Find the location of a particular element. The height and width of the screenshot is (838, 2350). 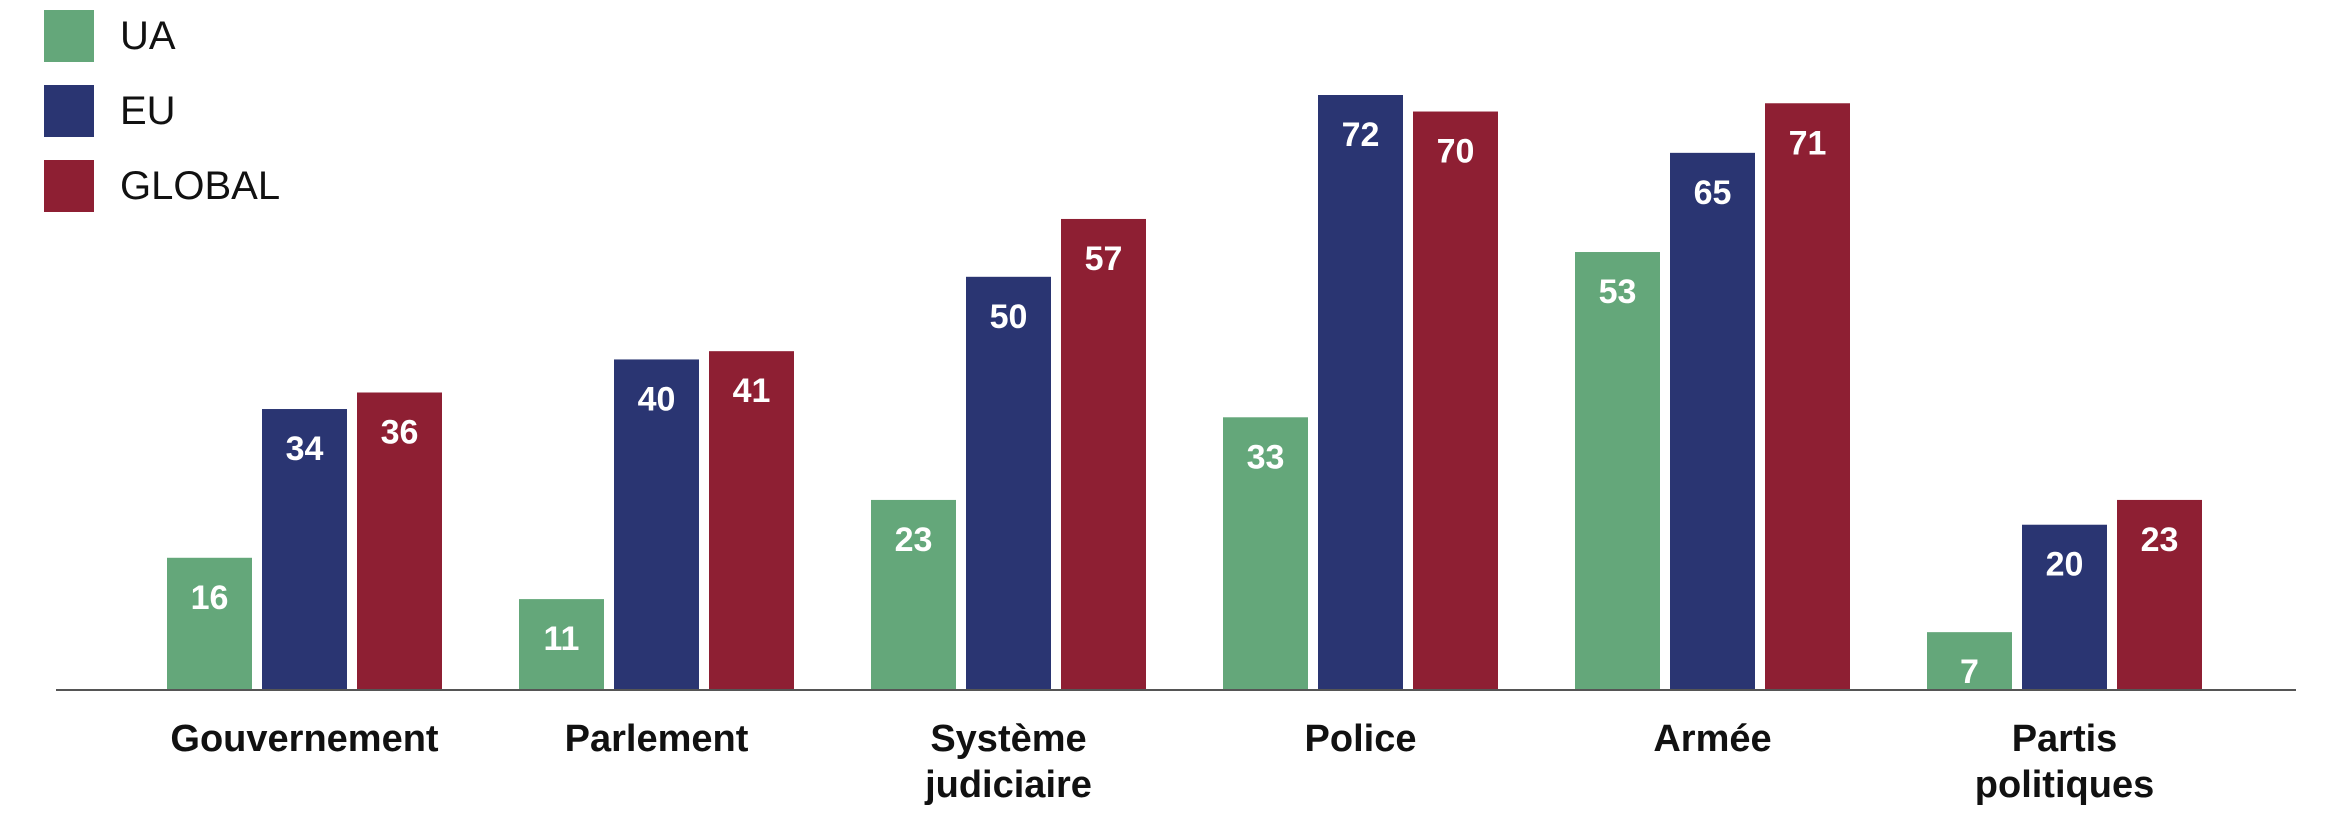

bar-value-label-eu-2: 50 is located at coordinates (1009, 317).